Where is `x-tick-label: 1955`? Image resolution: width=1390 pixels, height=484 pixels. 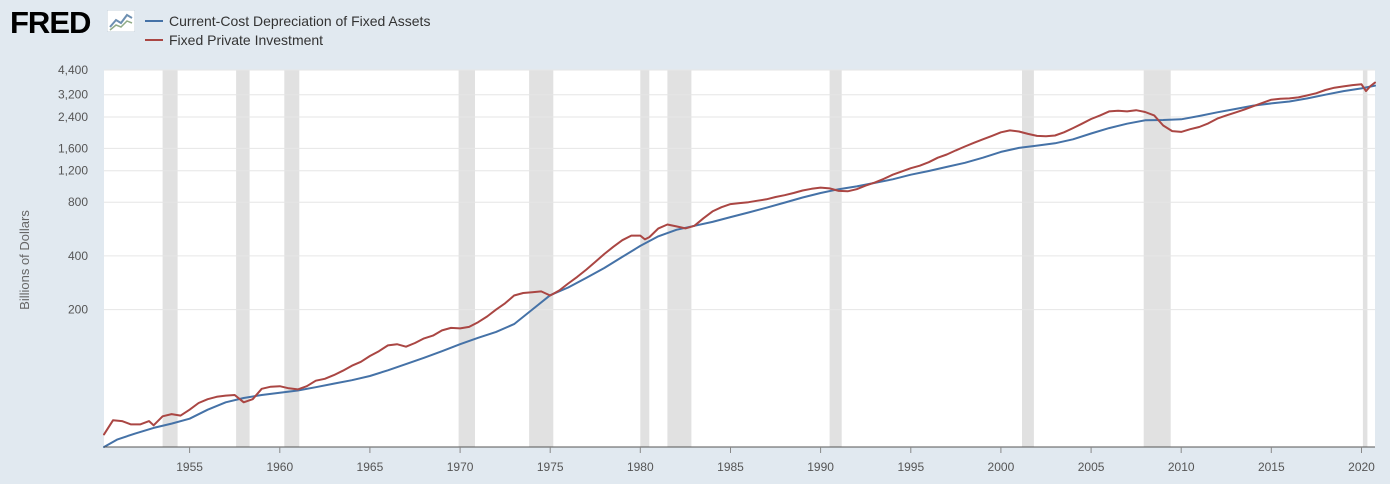
x-tick-label: 1955 is located at coordinates (189, 467).